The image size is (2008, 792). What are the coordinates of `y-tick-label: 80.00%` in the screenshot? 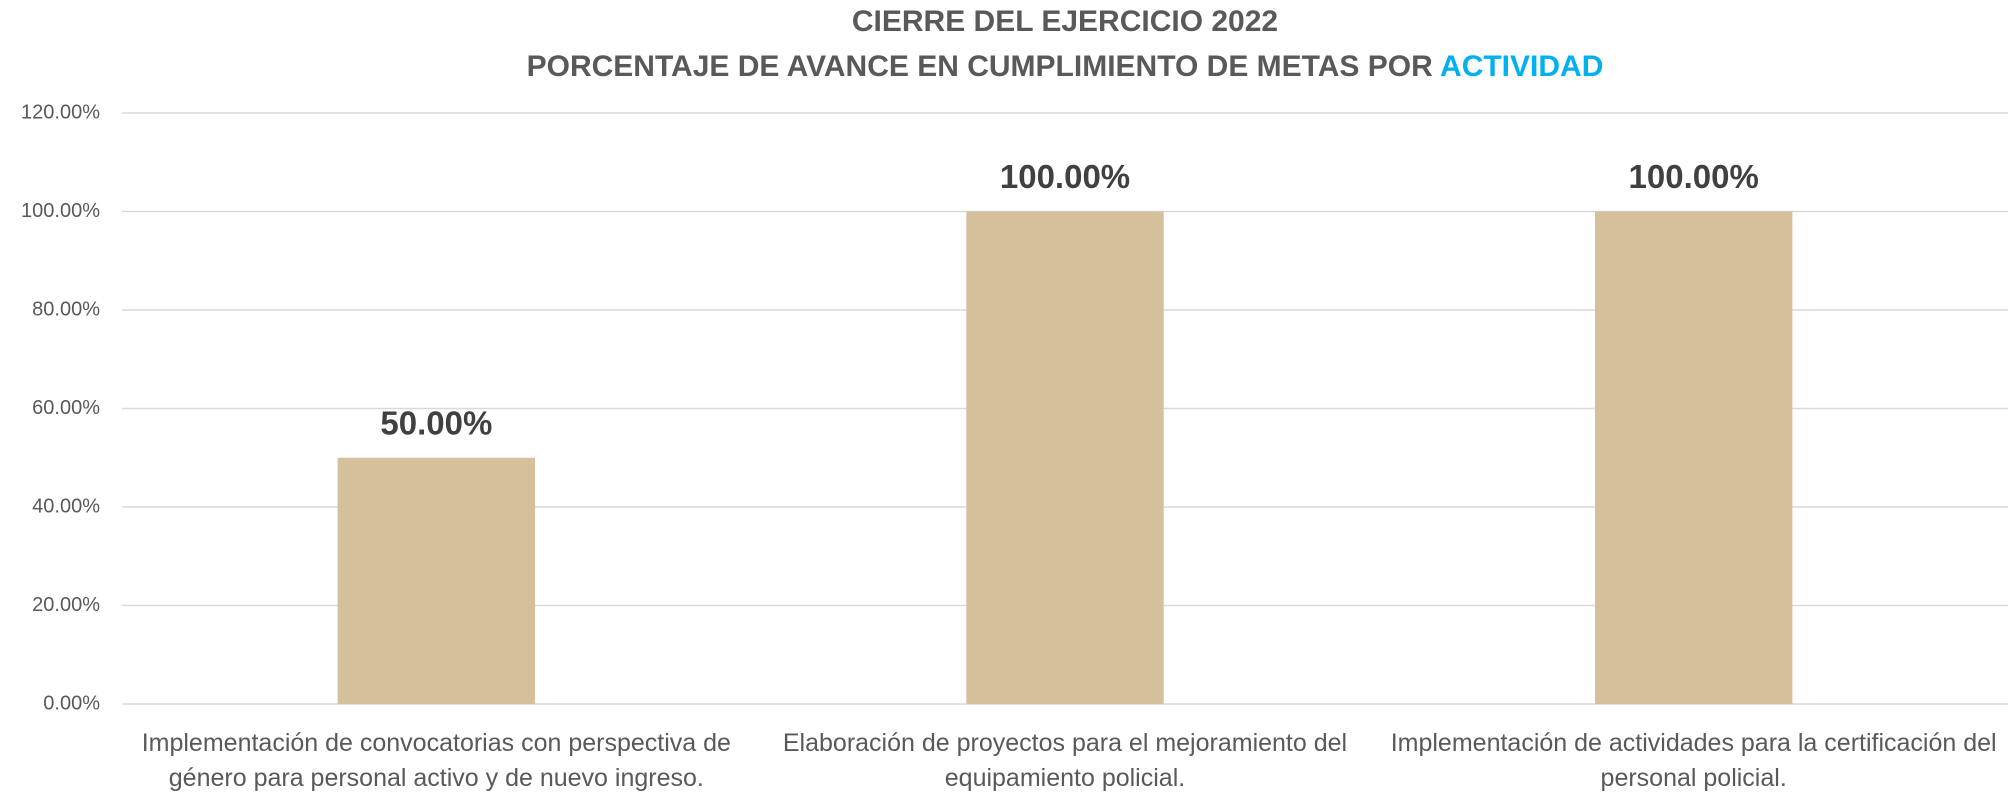 It's located at (66, 309).